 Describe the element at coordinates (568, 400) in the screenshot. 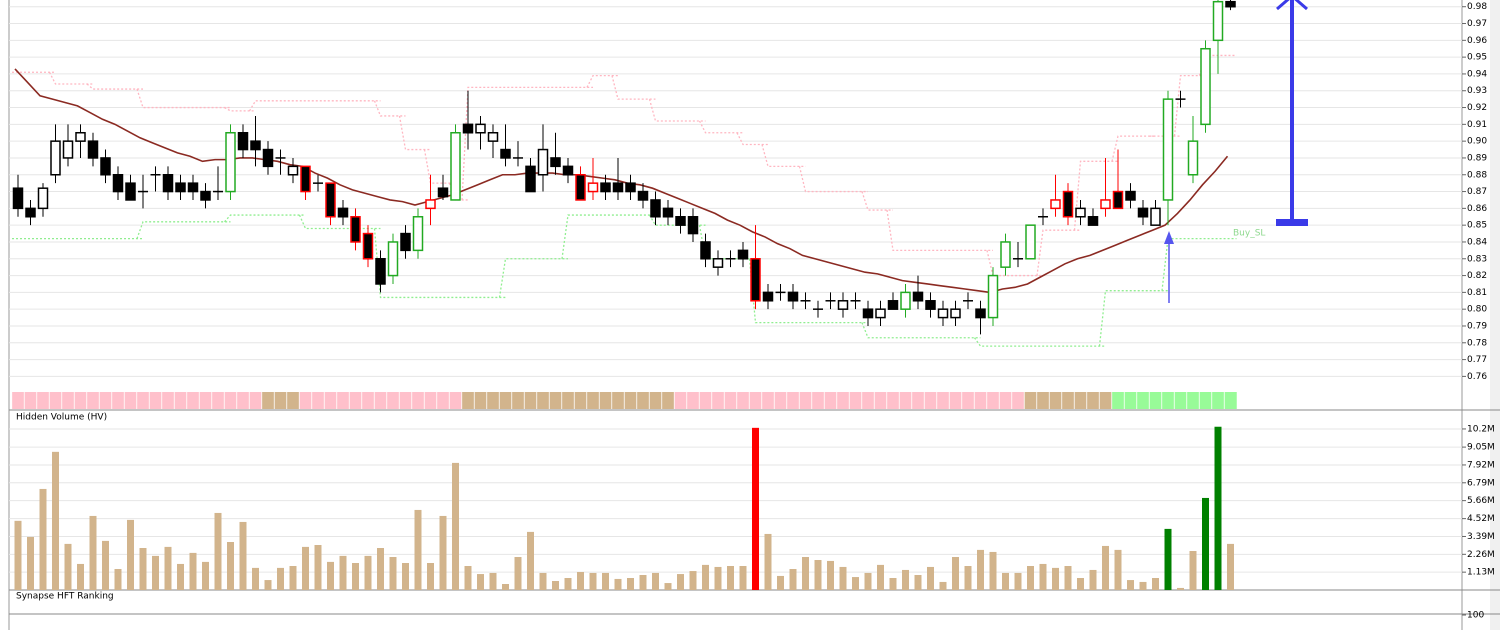

I see `state-segment` at that location.